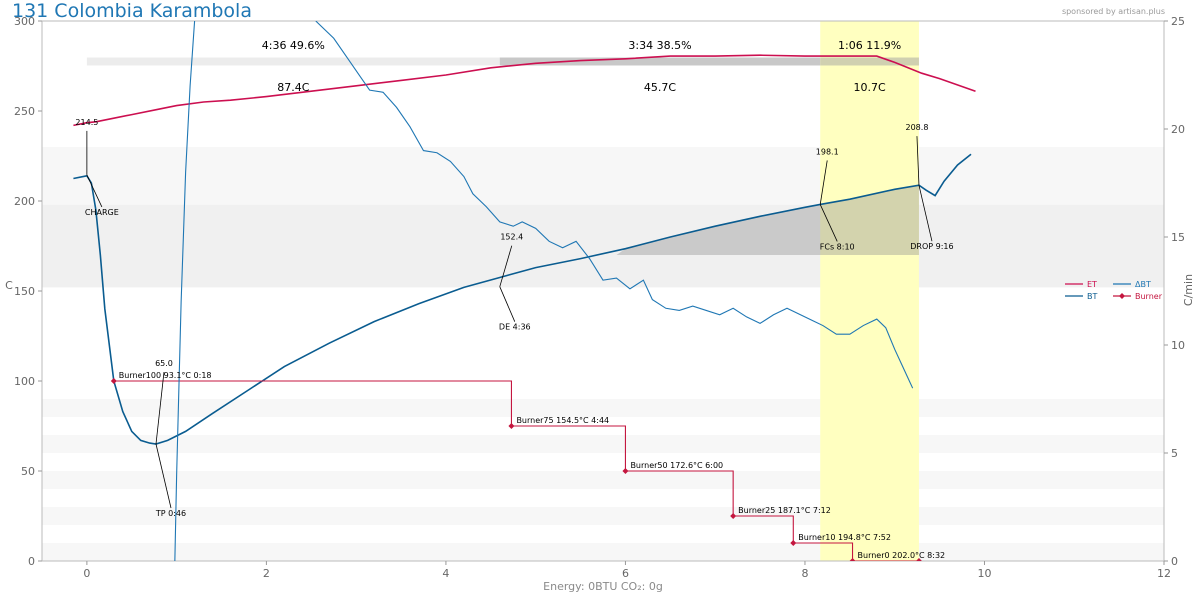 Image resolution: width=1200 pixels, height=595 pixels. Describe the element at coordinates (1149, 296) in the screenshot. I see `legend-label: Burner` at that location.